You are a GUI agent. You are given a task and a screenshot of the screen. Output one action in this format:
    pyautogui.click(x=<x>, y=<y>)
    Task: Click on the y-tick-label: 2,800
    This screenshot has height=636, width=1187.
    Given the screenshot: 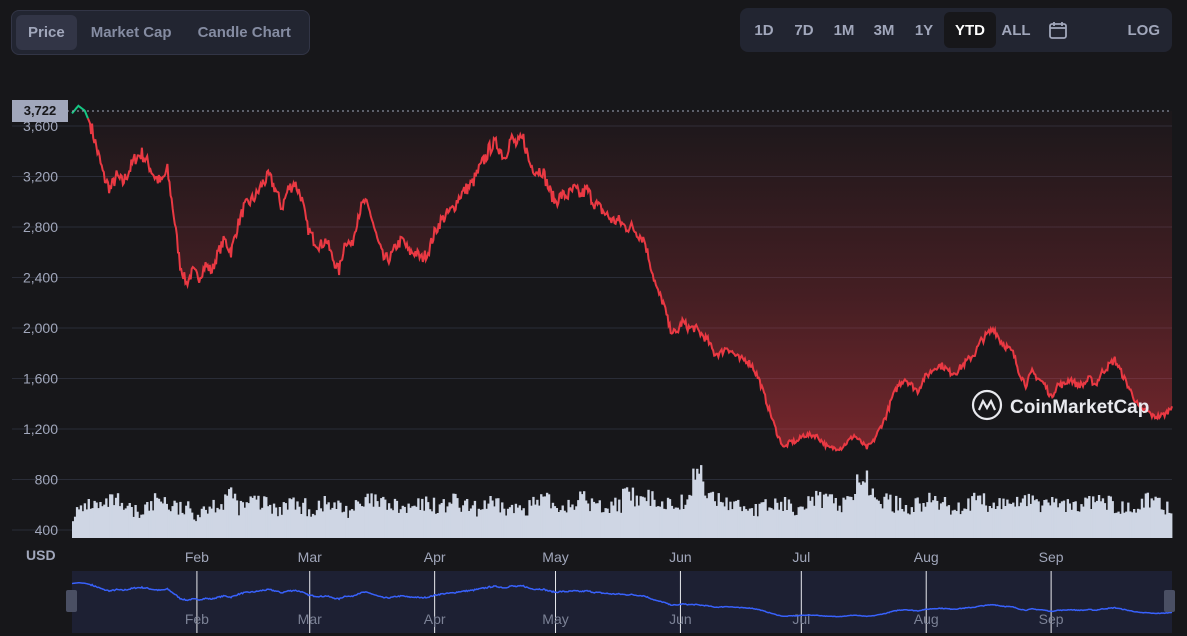 What is the action you would take?
    pyautogui.click(x=40, y=227)
    